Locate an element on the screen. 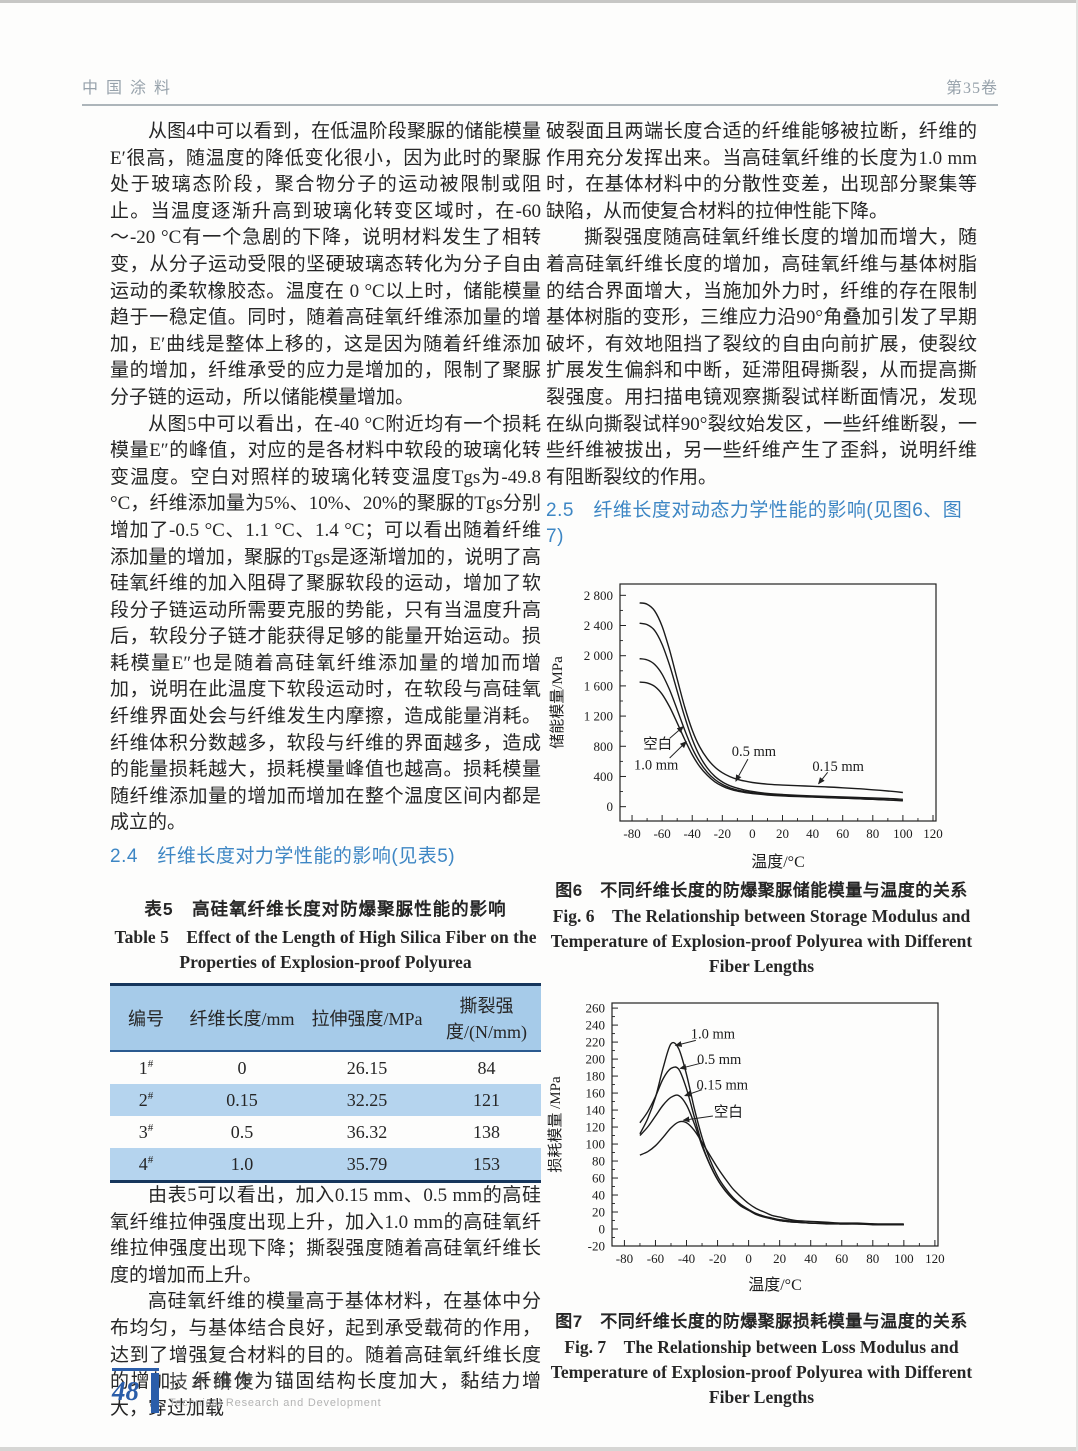 Image resolution: width=1078 pixels, height=1451 pixels. fig7-caption-zh: 图7 不同纤维长度的防爆聚脲损耗模量与温度的关系 is located at coordinates (761, 1322).